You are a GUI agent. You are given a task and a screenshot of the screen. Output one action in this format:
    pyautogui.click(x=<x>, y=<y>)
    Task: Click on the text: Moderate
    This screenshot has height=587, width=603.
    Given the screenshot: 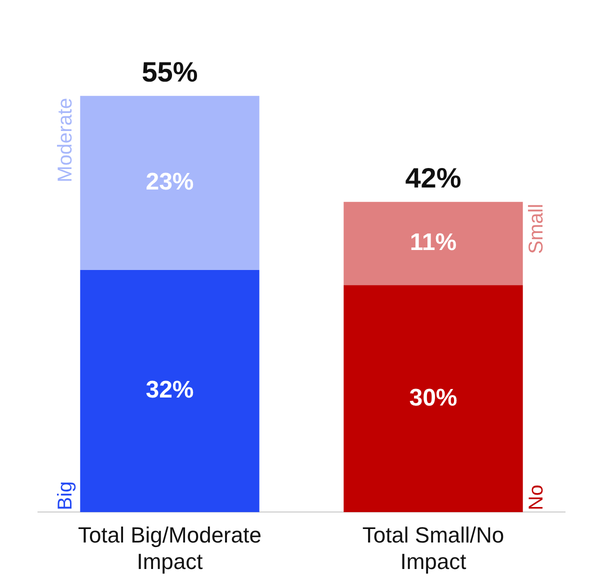 What is the action you would take?
    pyautogui.click(x=65, y=140)
    